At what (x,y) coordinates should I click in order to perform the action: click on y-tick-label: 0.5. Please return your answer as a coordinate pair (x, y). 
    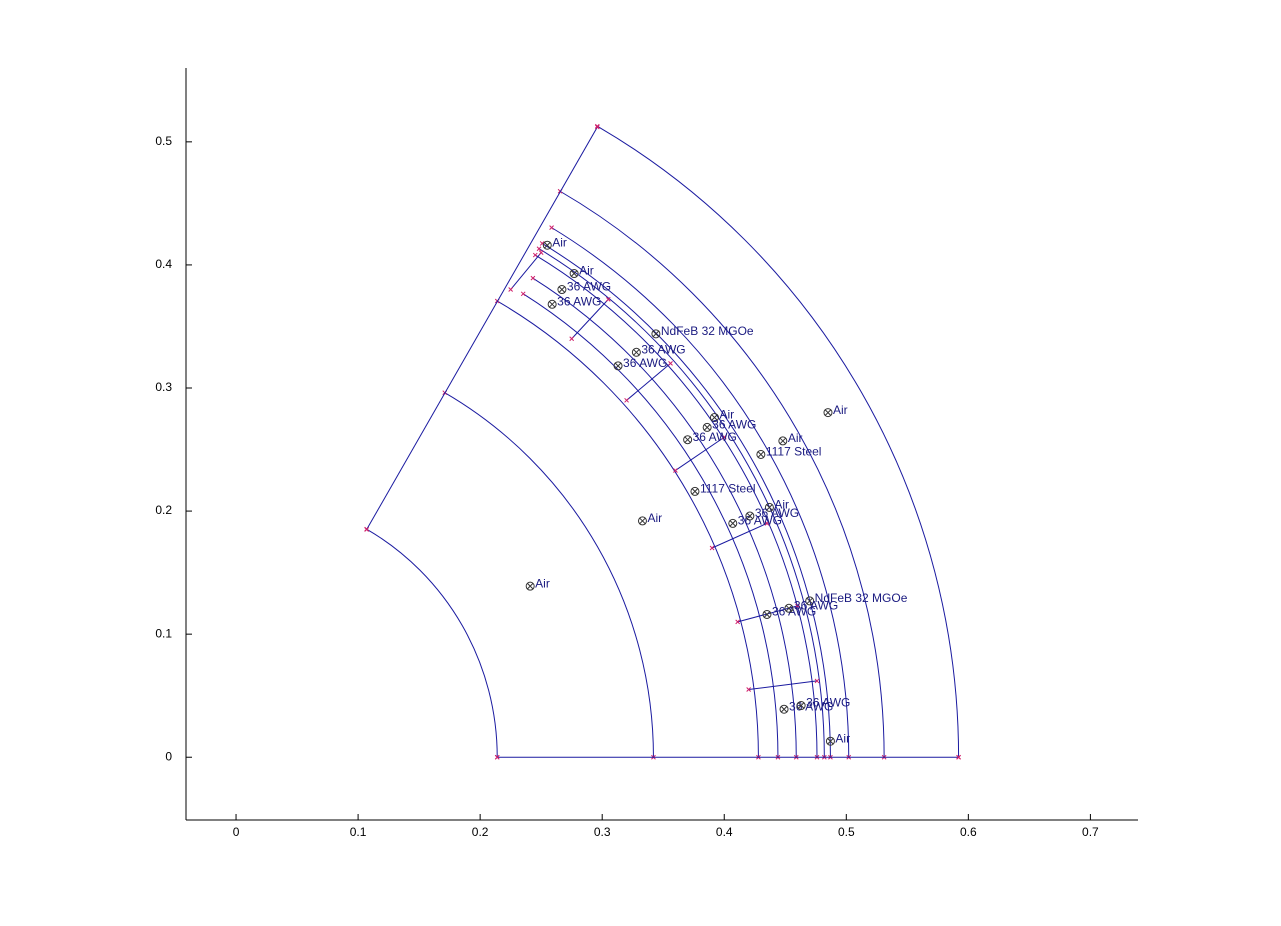
    Looking at the image, I should click on (163, 141).